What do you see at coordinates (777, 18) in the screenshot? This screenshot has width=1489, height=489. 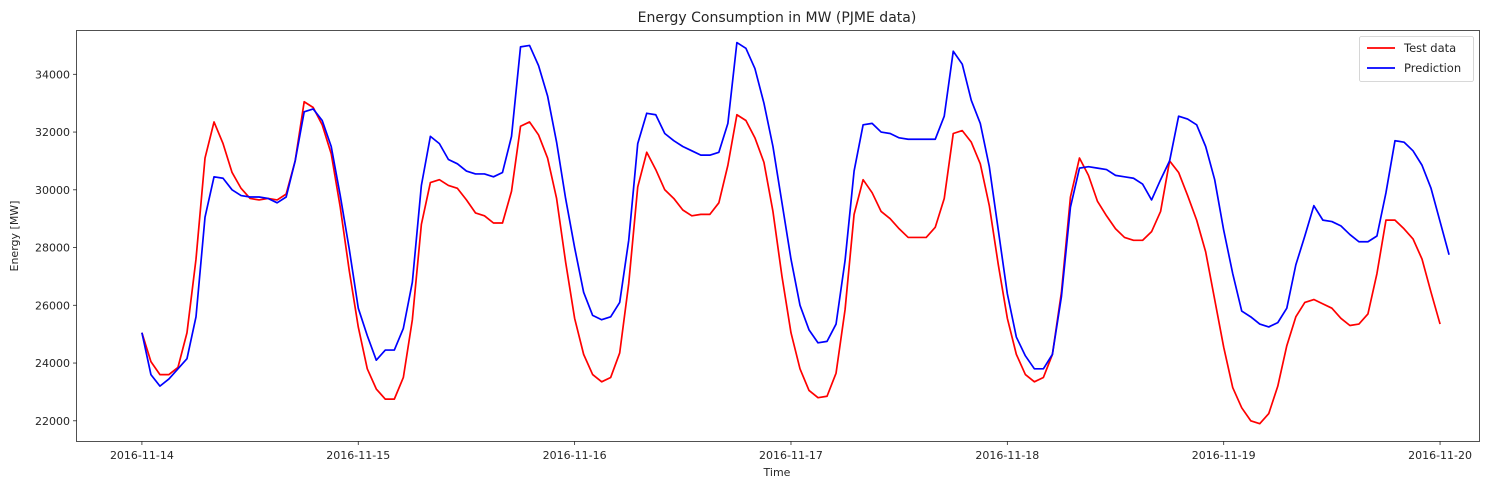 I see `chart-title: Energy Consumption in MW (PJME data)` at bounding box center [777, 18].